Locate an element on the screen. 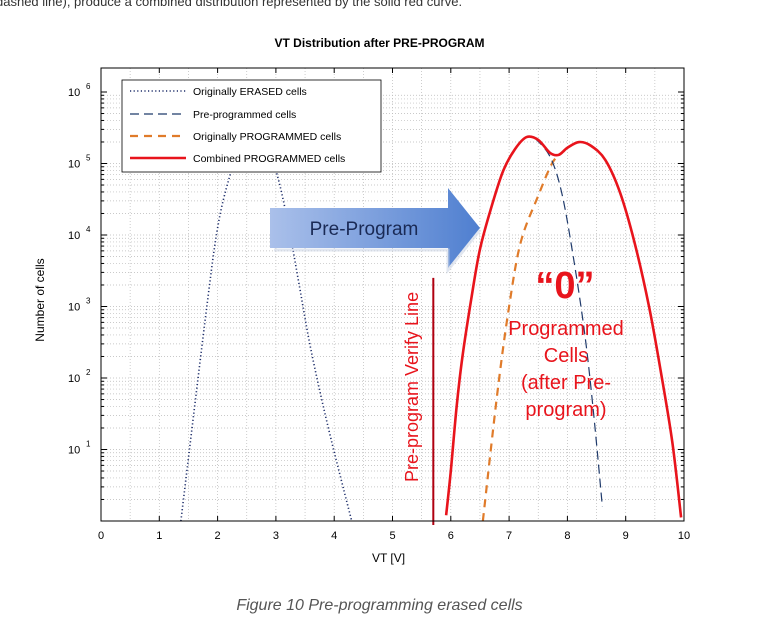 The height and width of the screenshot is (629, 759). x-tick-label: 5 is located at coordinates (392, 536).